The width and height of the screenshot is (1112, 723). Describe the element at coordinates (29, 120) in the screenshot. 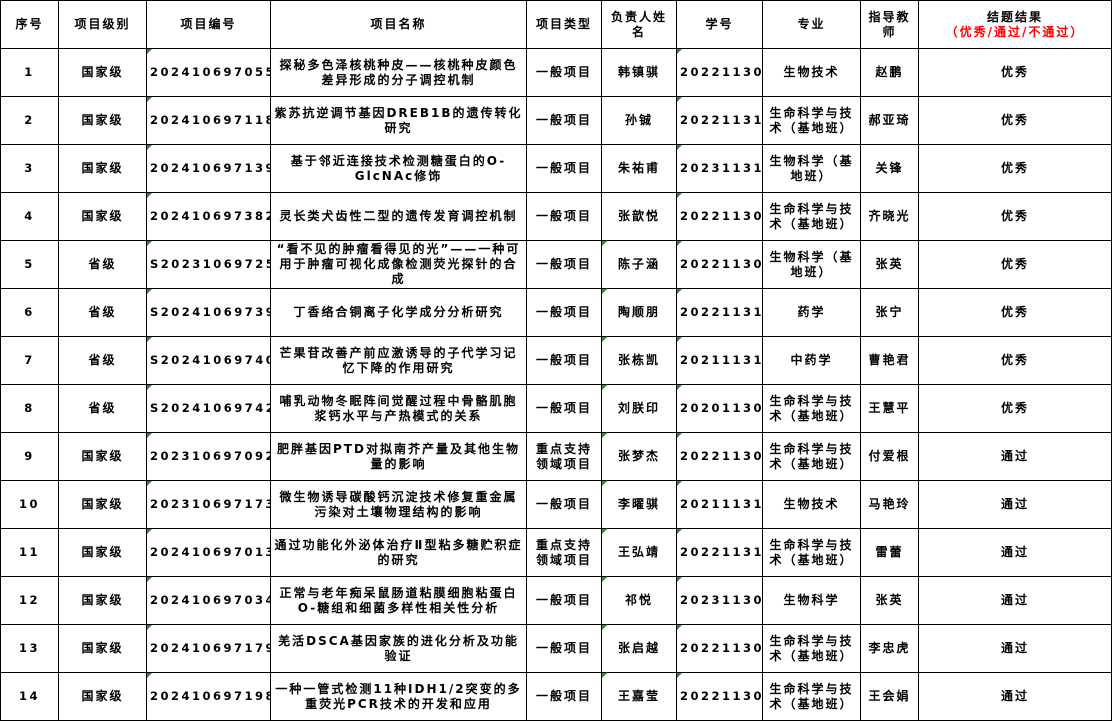

I see `cell-index: 2` at that location.